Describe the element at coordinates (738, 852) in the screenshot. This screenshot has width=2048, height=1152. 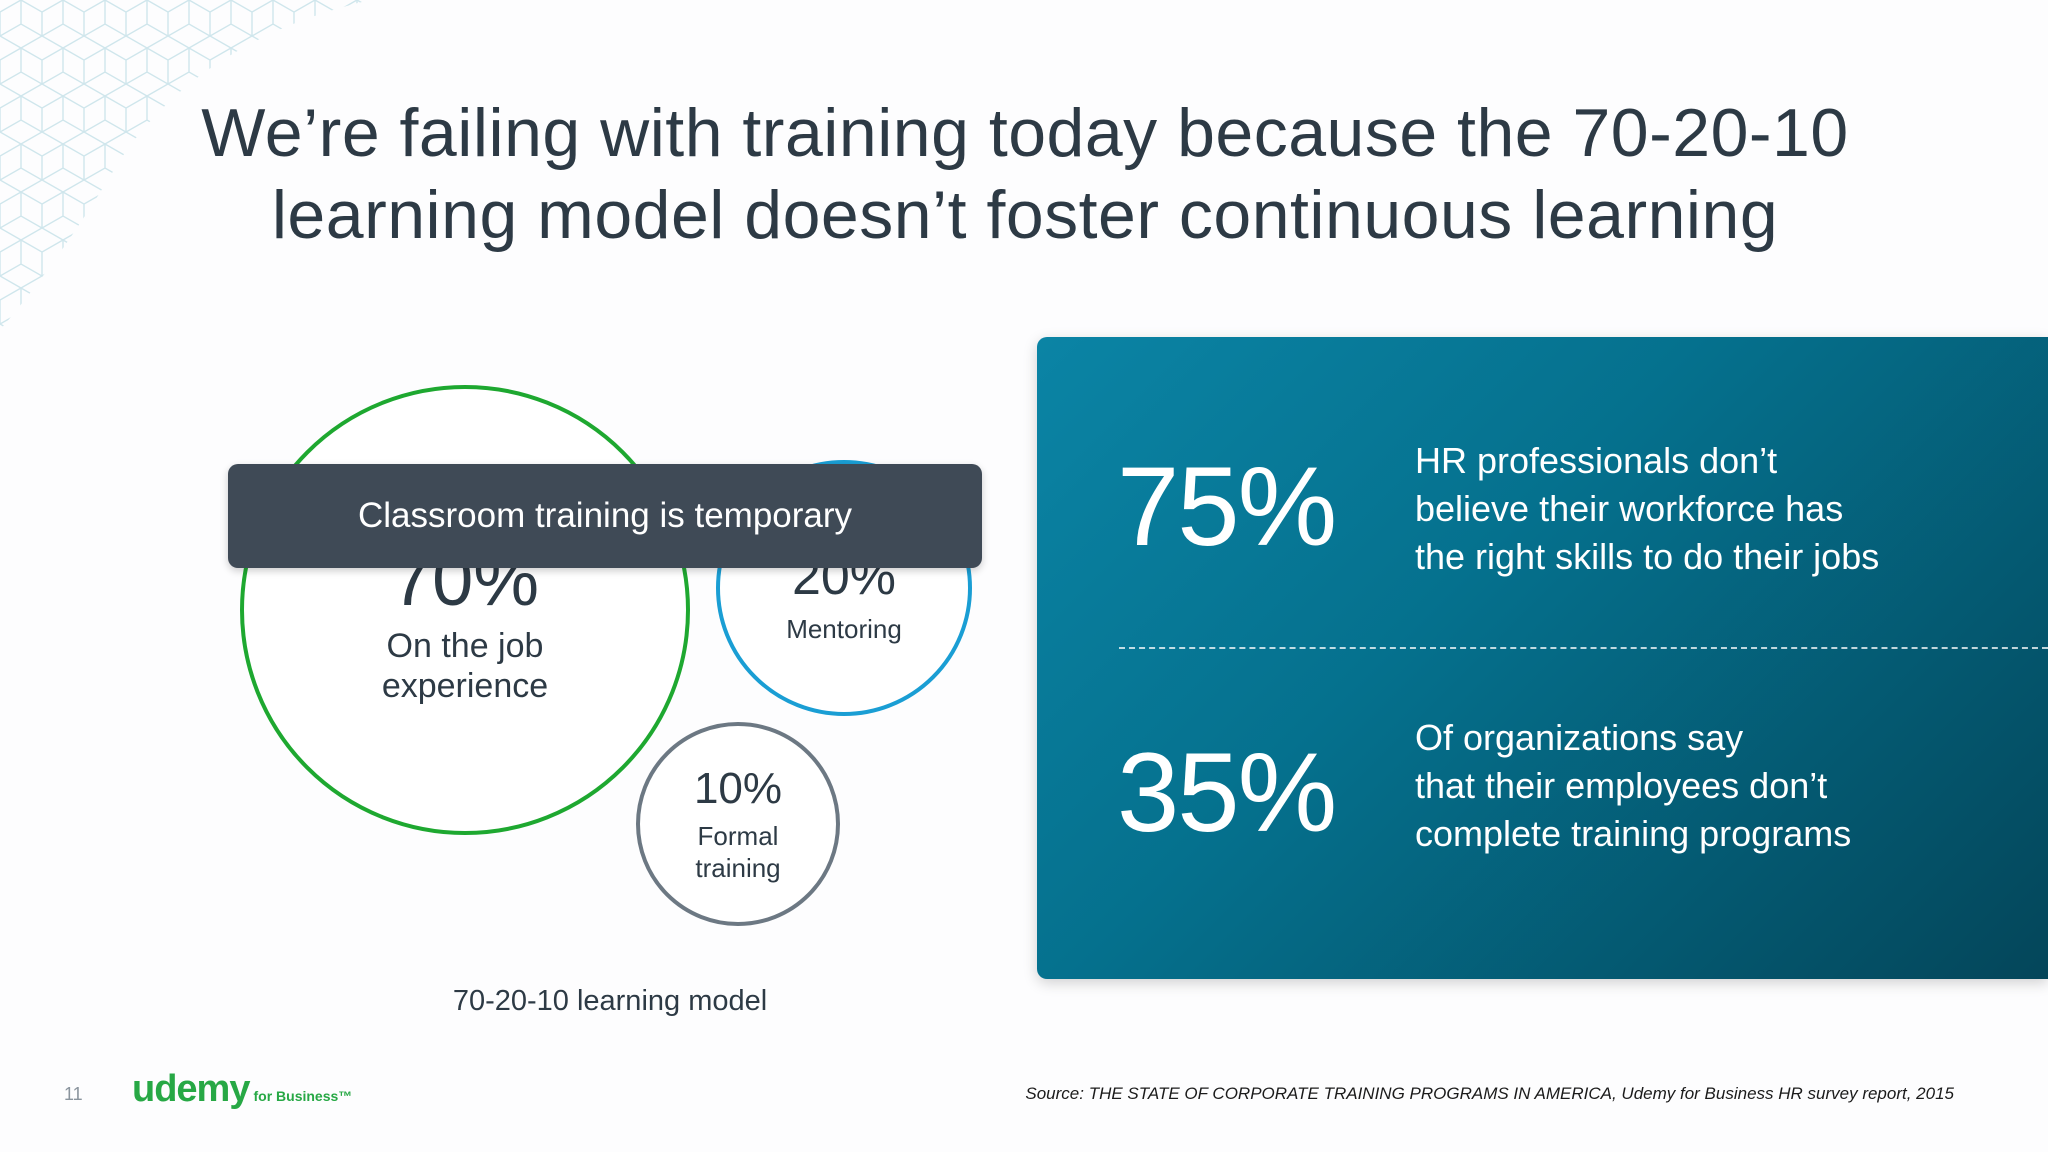
I see `circle-label: Formal training` at that location.